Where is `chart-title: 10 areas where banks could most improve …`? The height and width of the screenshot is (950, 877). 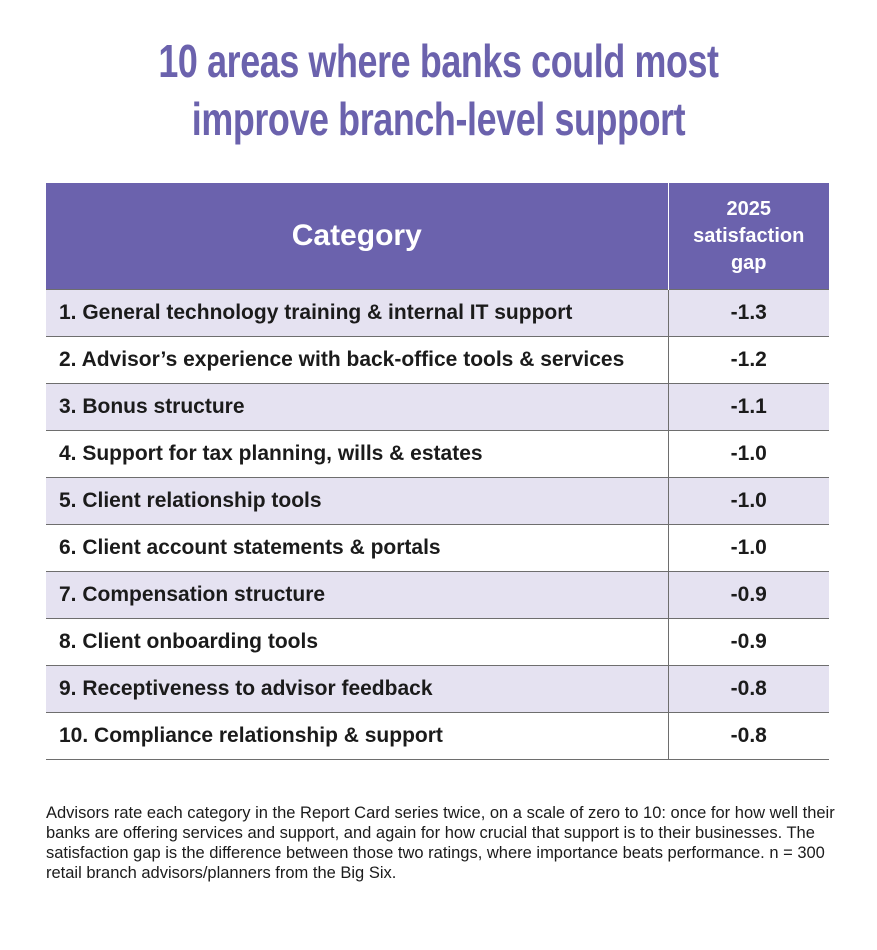
chart-title: 10 areas where banks could most improve … is located at coordinates (438, 90).